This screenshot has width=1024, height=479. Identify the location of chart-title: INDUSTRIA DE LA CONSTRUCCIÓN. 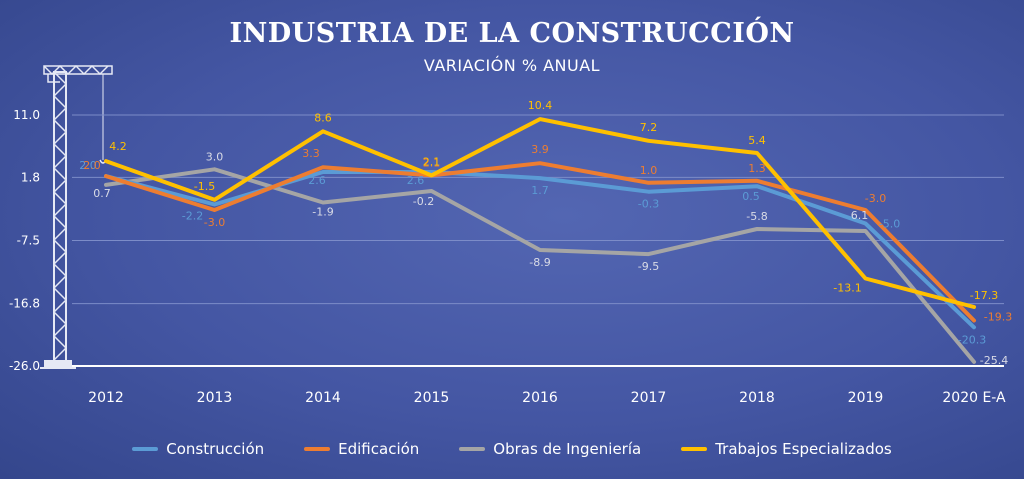
(512, 33).